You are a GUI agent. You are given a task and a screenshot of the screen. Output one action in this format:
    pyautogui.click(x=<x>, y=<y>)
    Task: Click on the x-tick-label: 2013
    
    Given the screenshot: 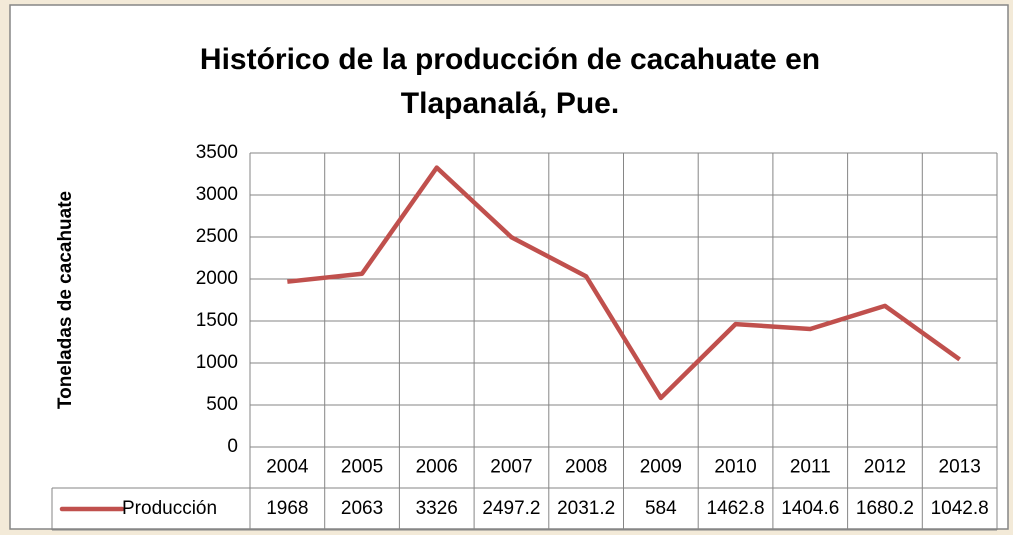 What is the action you would take?
    pyautogui.click(x=960, y=467)
    